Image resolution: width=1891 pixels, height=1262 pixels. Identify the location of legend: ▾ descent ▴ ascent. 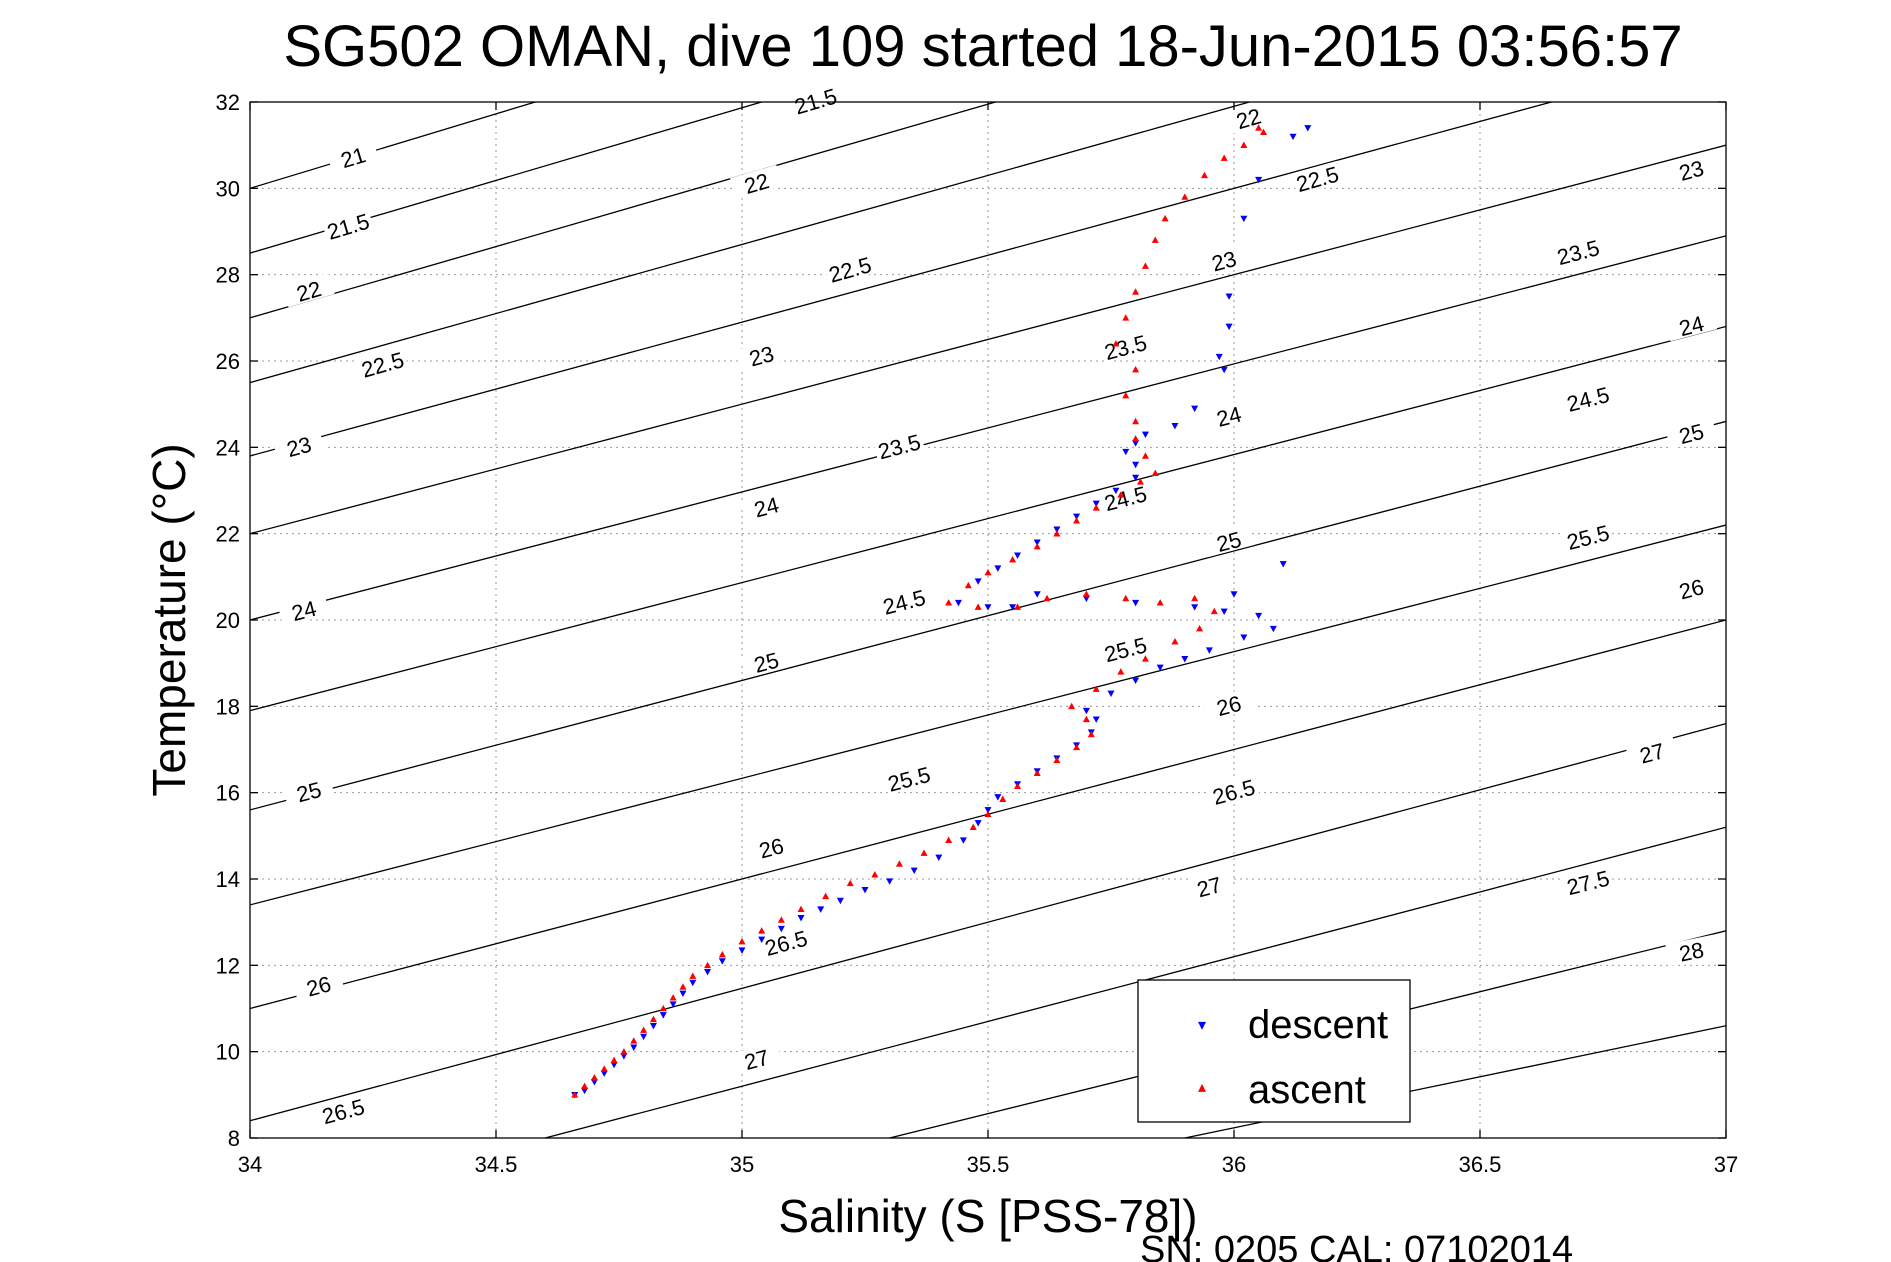
(1274, 1051).